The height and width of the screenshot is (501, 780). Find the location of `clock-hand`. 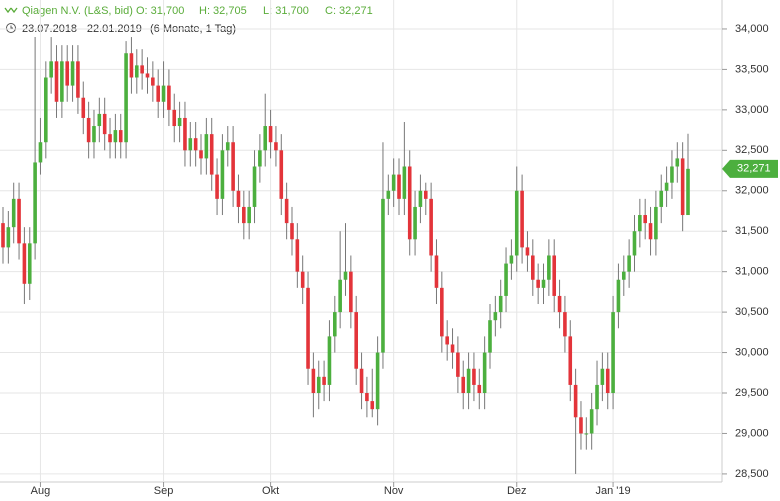

clock-hand is located at coordinates (11, 27).